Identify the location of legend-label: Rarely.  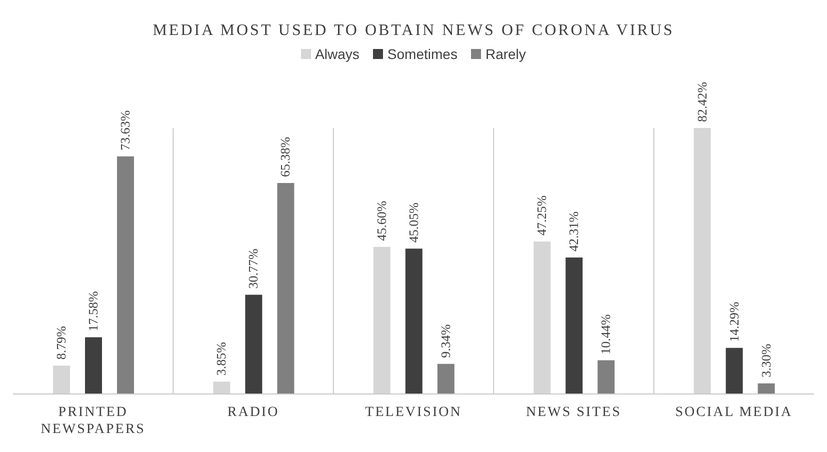
(505, 54).